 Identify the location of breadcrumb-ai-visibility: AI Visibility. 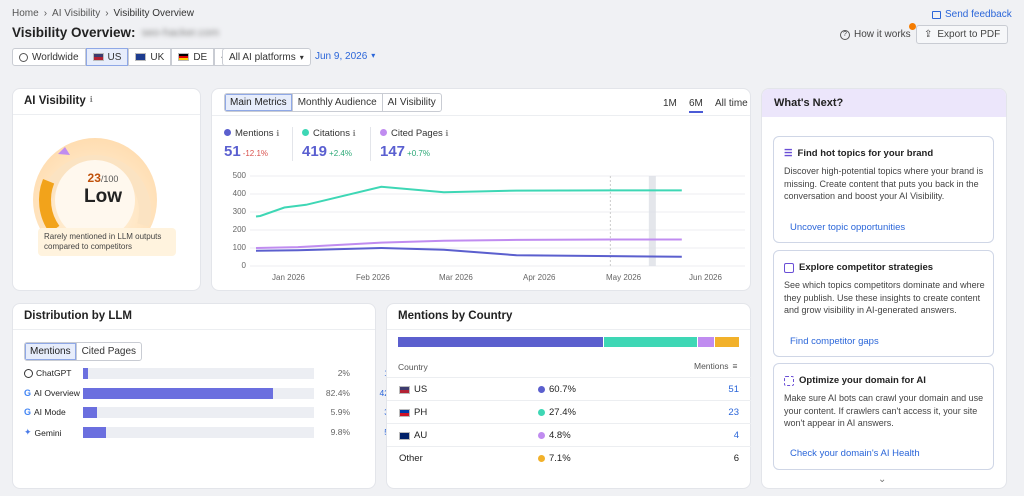
(76, 13).